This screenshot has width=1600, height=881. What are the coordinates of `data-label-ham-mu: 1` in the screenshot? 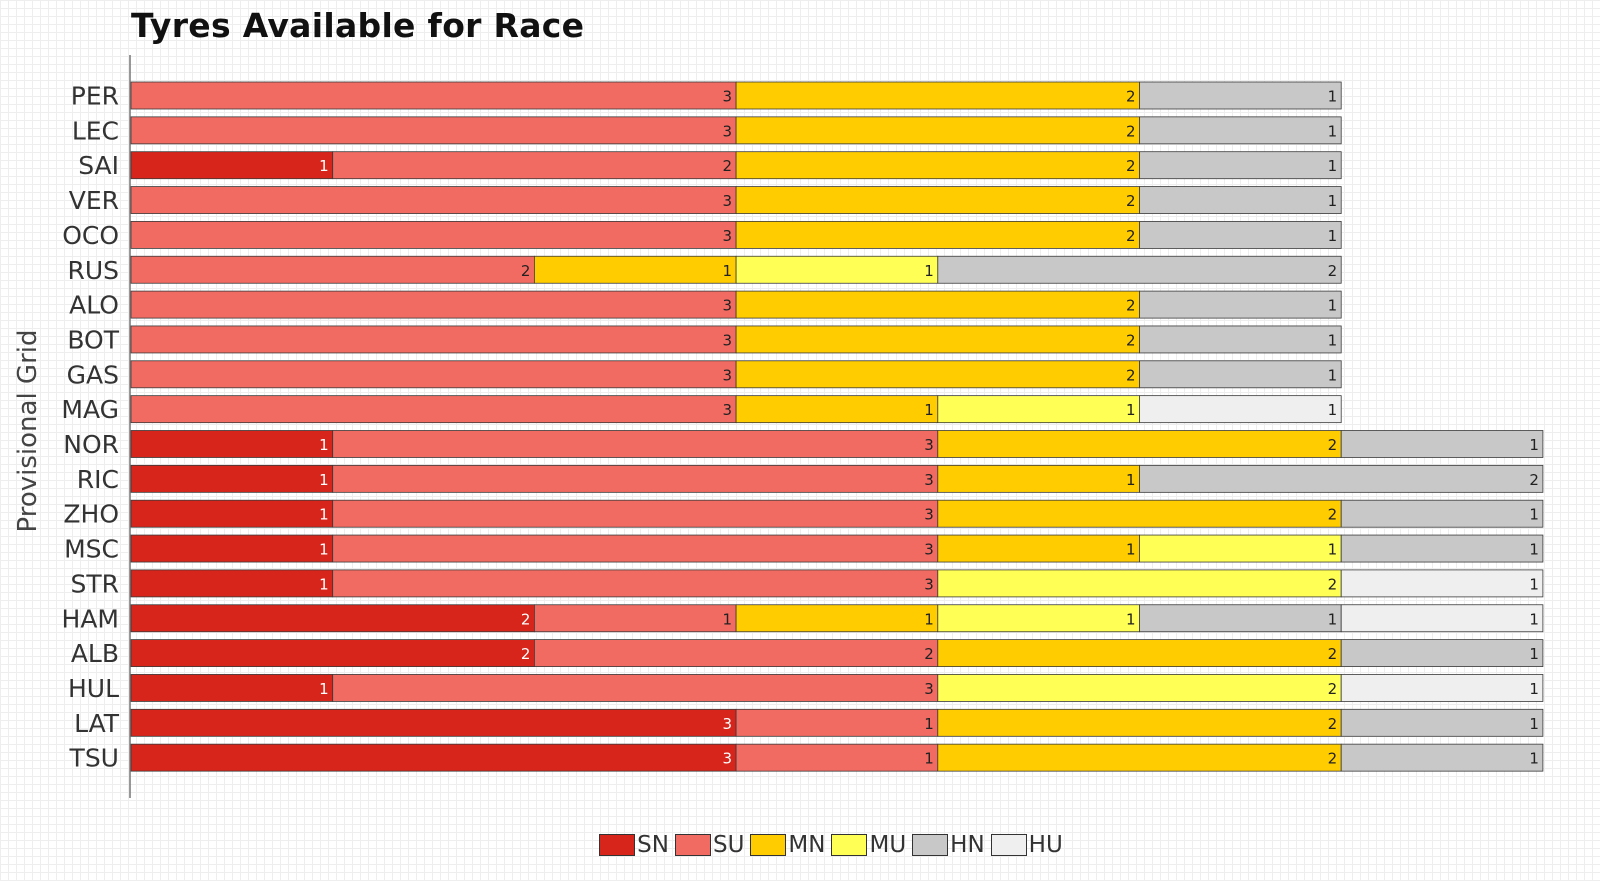 It's located at (1131, 619).